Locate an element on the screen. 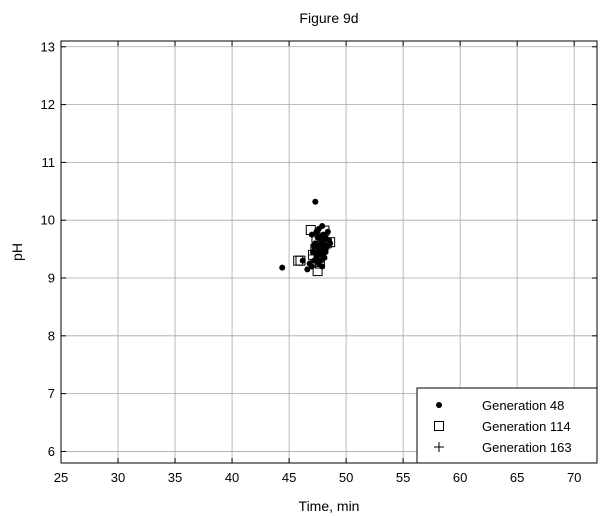 This screenshot has height=516, width=601. x-axis-label: Time, min is located at coordinates (329, 506).